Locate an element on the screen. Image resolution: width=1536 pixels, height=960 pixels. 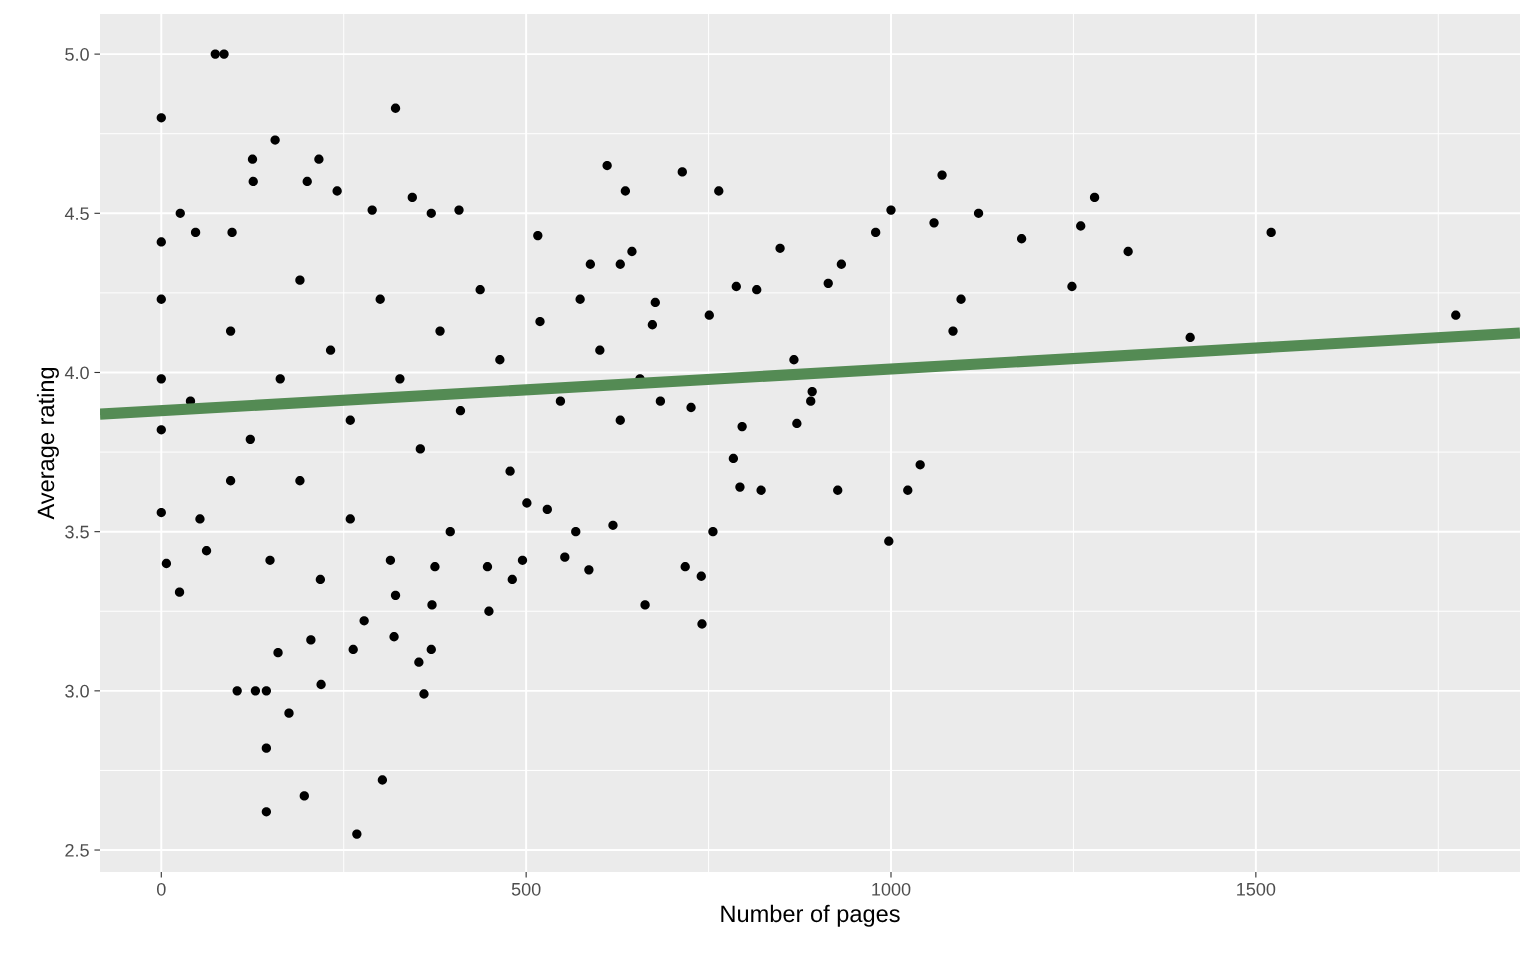
y-tick-label: 2.5 is located at coordinates (77, 850).